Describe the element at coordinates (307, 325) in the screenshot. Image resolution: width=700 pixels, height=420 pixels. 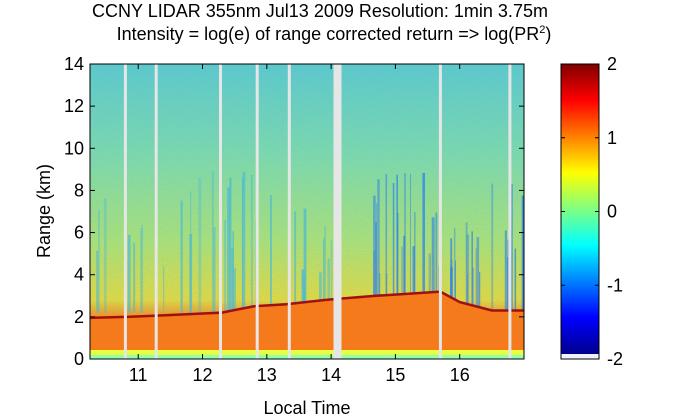
I see `boundary-layer-fill` at that location.